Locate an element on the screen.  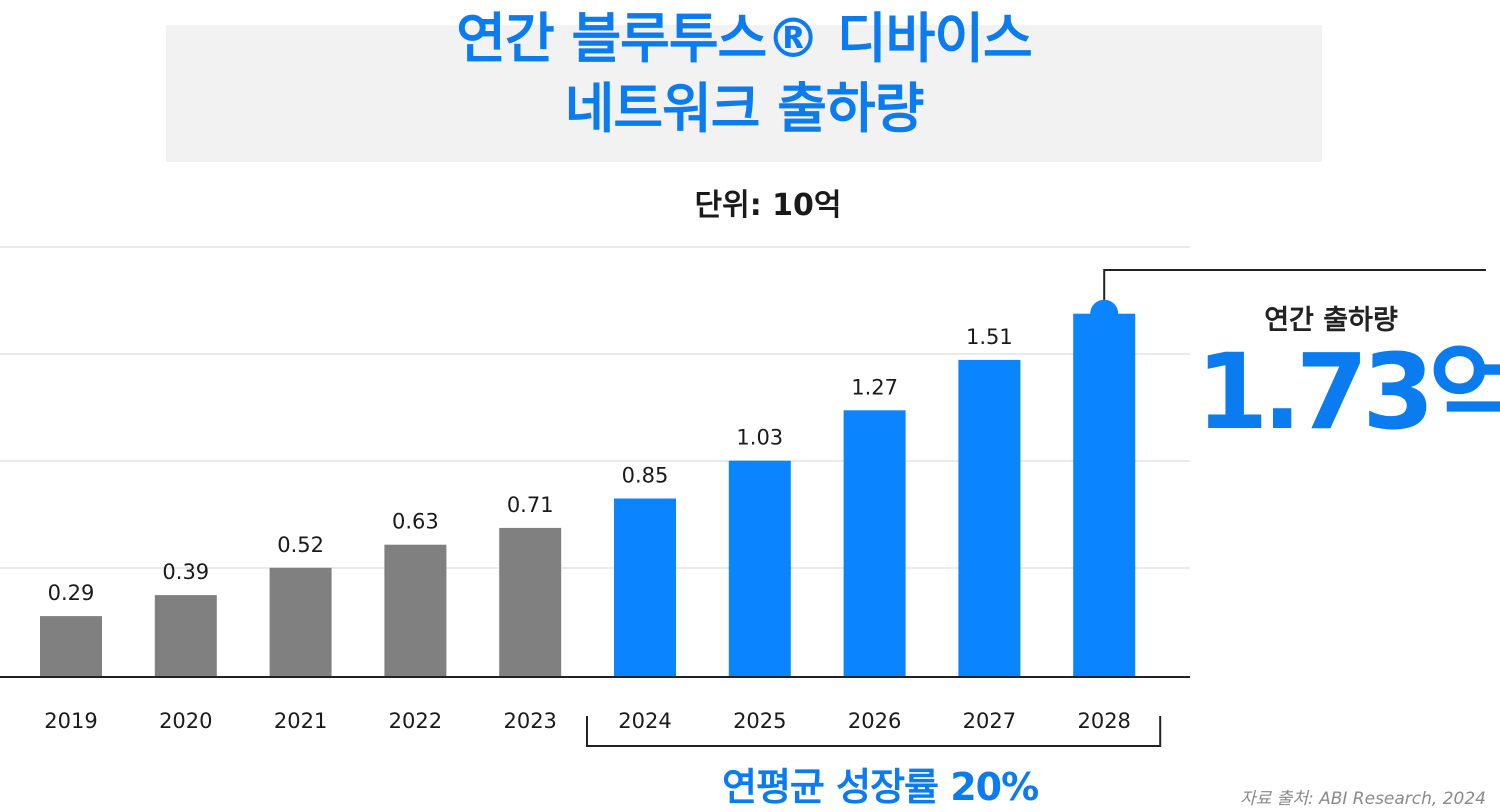
source-note: 자료 출처: ABI Research, 2024 is located at coordinates (1363, 799).